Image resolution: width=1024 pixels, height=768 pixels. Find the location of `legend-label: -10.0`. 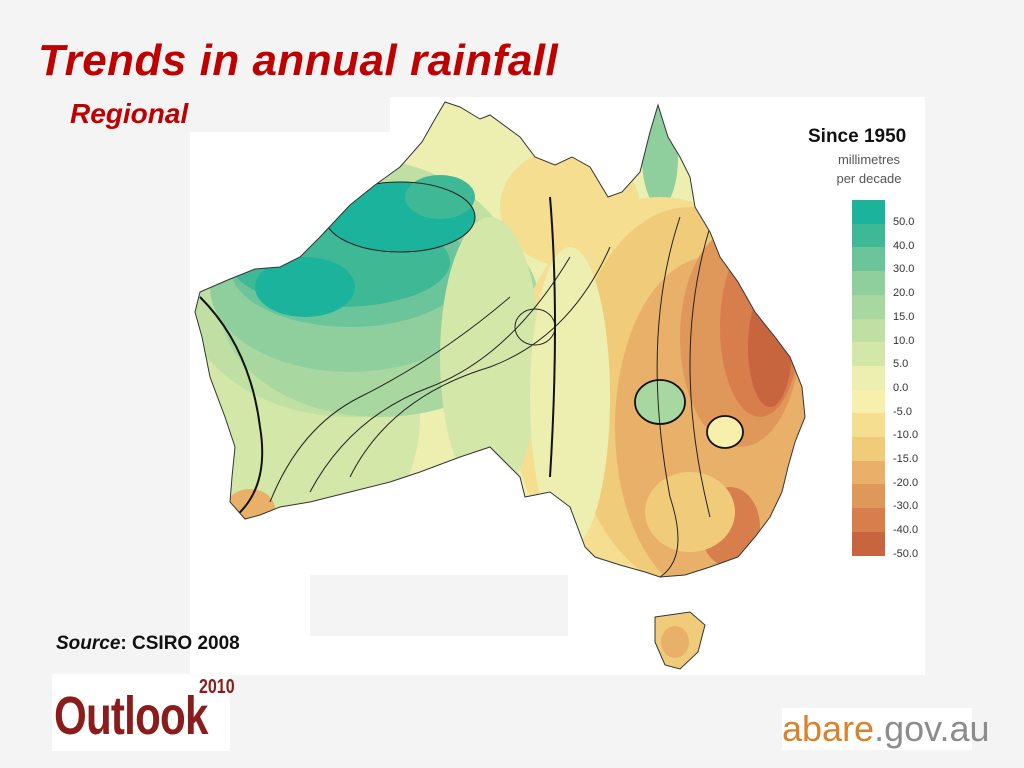

legend-label: -10.0 is located at coordinates (906, 435).